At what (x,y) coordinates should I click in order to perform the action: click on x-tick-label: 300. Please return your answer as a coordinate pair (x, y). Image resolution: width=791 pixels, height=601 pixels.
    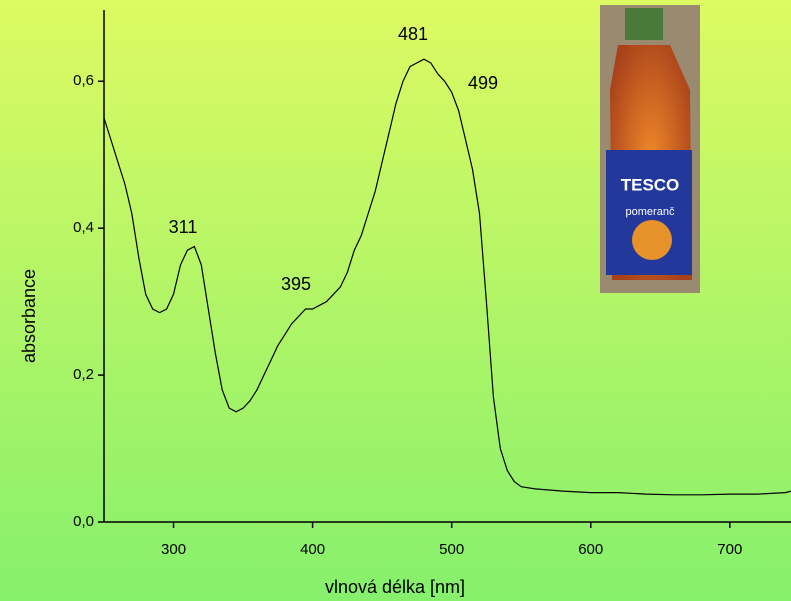
    Looking at the image, I should click on (173, 549).